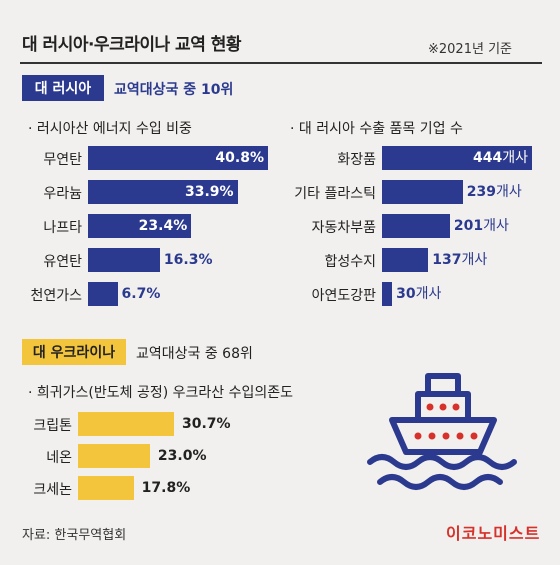  Describe the element at coordinates (74, 535) in the screenshot. I see `source-note: 자료: 한국무역협회` at that location.